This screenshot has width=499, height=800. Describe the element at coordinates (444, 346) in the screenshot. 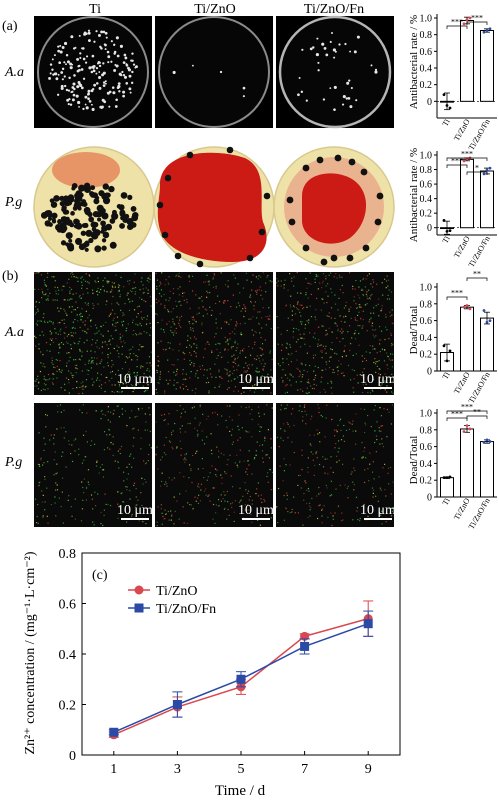

I see `data-point` at that location.